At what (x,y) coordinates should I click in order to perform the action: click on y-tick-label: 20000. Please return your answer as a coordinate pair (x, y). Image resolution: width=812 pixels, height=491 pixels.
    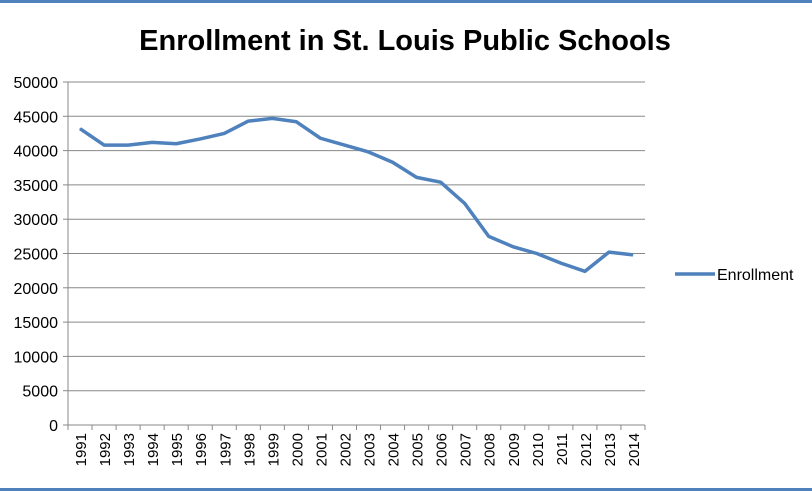
    Looking at the image, I should click on (36, 289).